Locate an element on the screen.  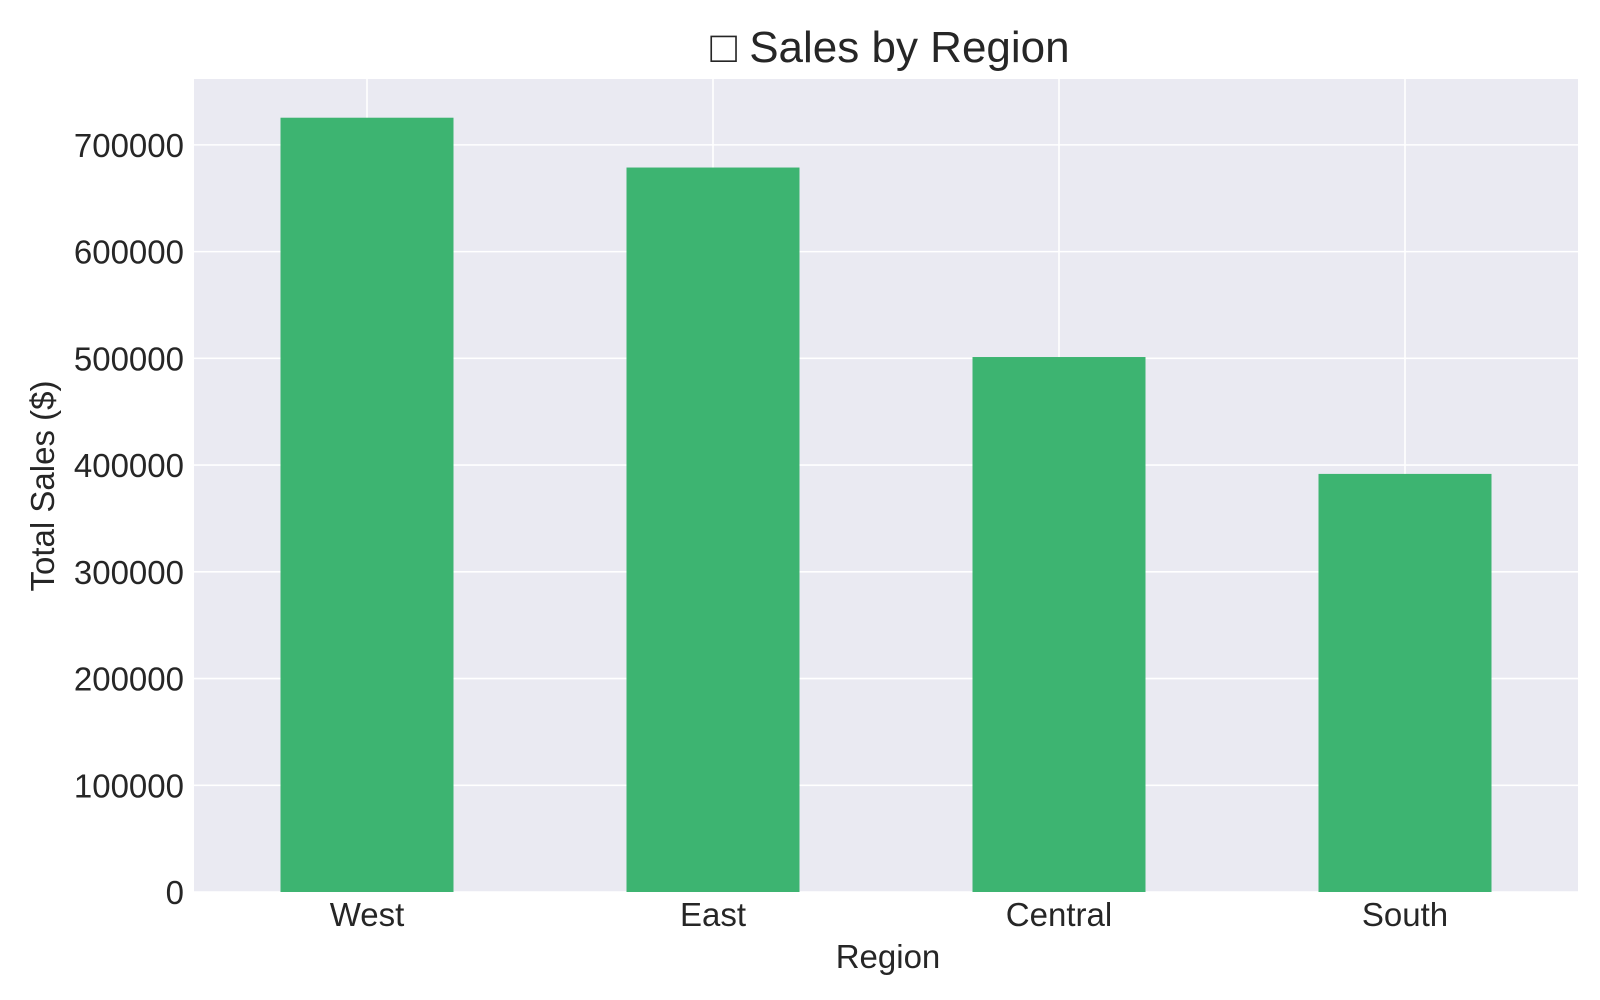
bar-south is located at coordinates (1405, 682).